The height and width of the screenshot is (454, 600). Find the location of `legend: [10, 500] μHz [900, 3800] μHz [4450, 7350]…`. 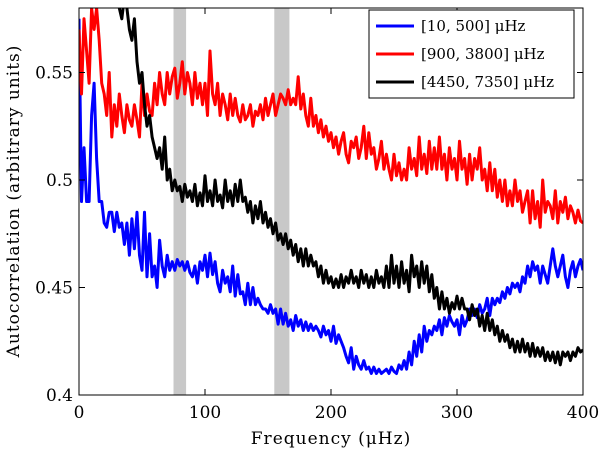

legend: [10, 500] μHz [900, 3800] μHz [4450, 7350]… is located at coordinates (471, 54).